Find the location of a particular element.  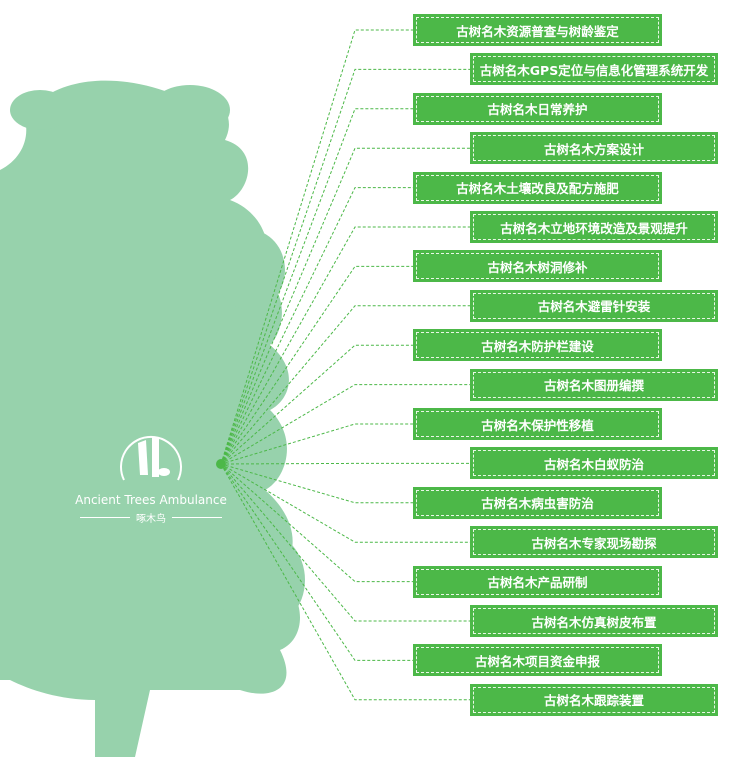

service-box: 古树名木立地环境改造及景观提升 is located at coordinates (594, 227).